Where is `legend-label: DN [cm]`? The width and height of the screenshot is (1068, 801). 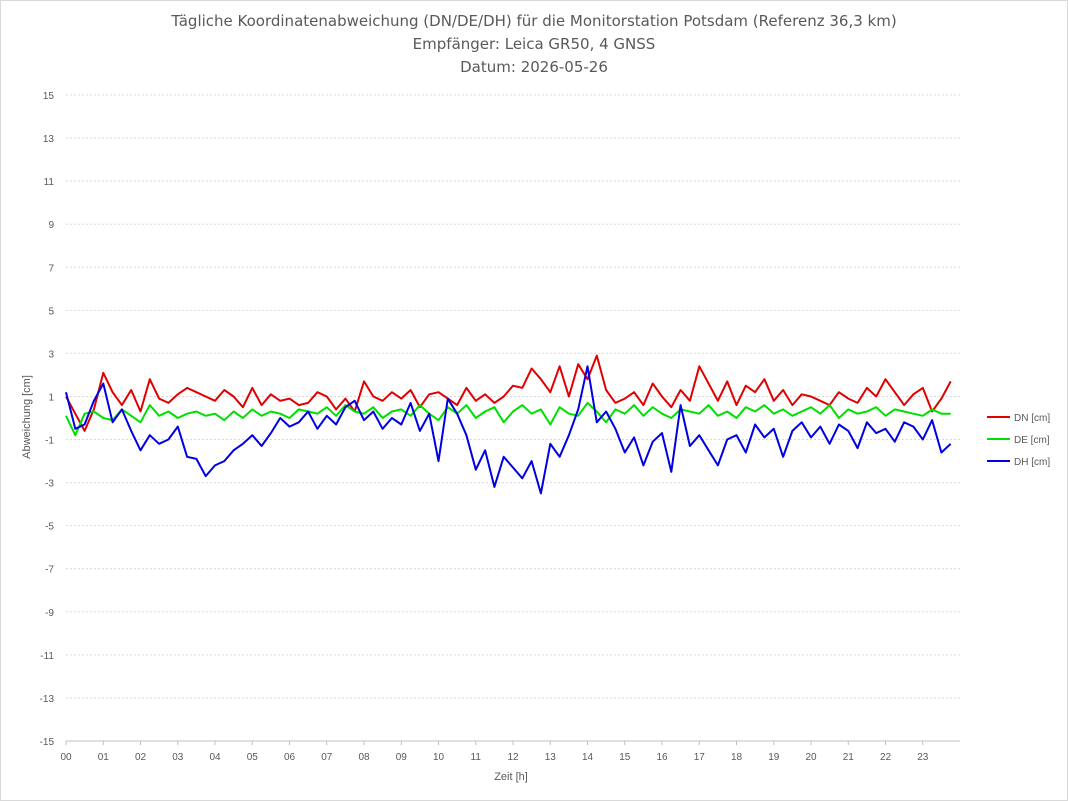
legend-label: DN [cm] is located at coordinates (1032, 418).